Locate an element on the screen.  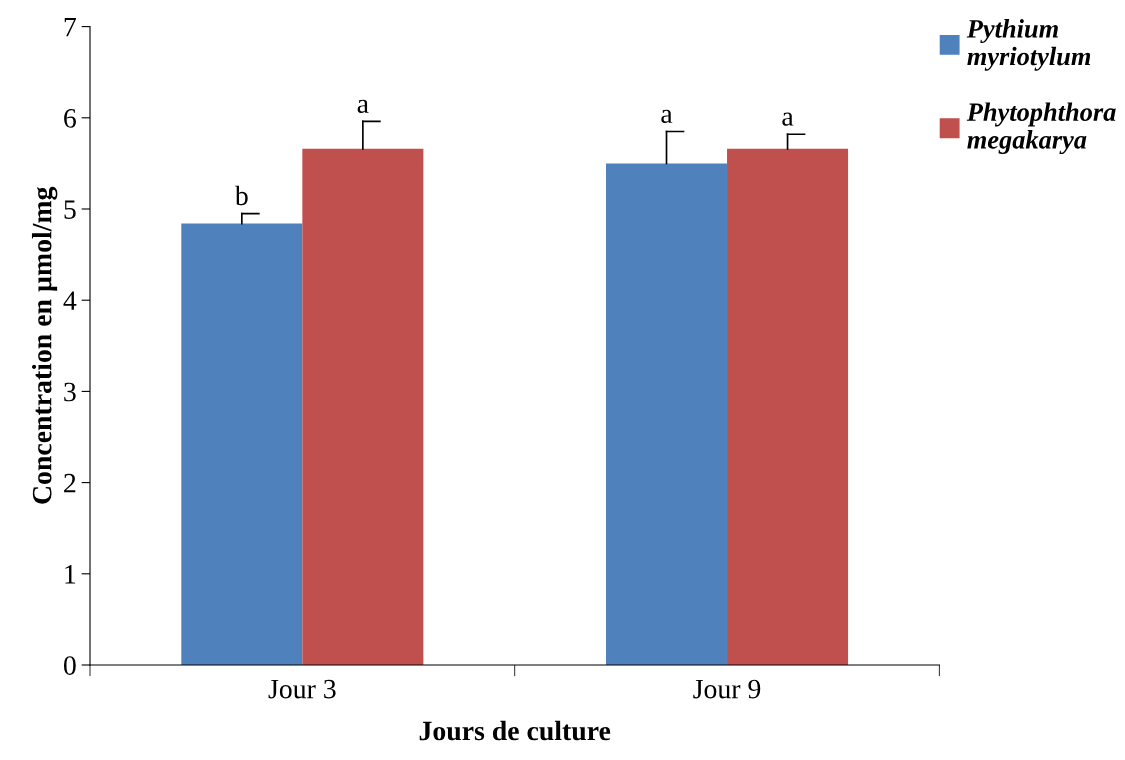
legend-label: Phytophthora megakarya is located at coordinates (1041, 128).